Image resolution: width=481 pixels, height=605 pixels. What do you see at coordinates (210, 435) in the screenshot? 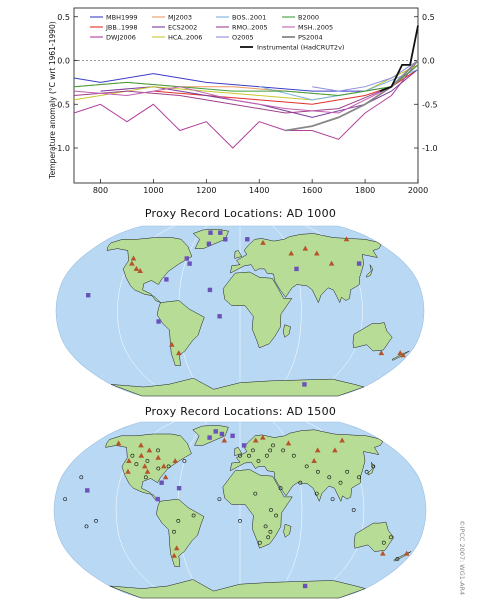
I see `landmass-greenland` at bounding box center [210, 435].